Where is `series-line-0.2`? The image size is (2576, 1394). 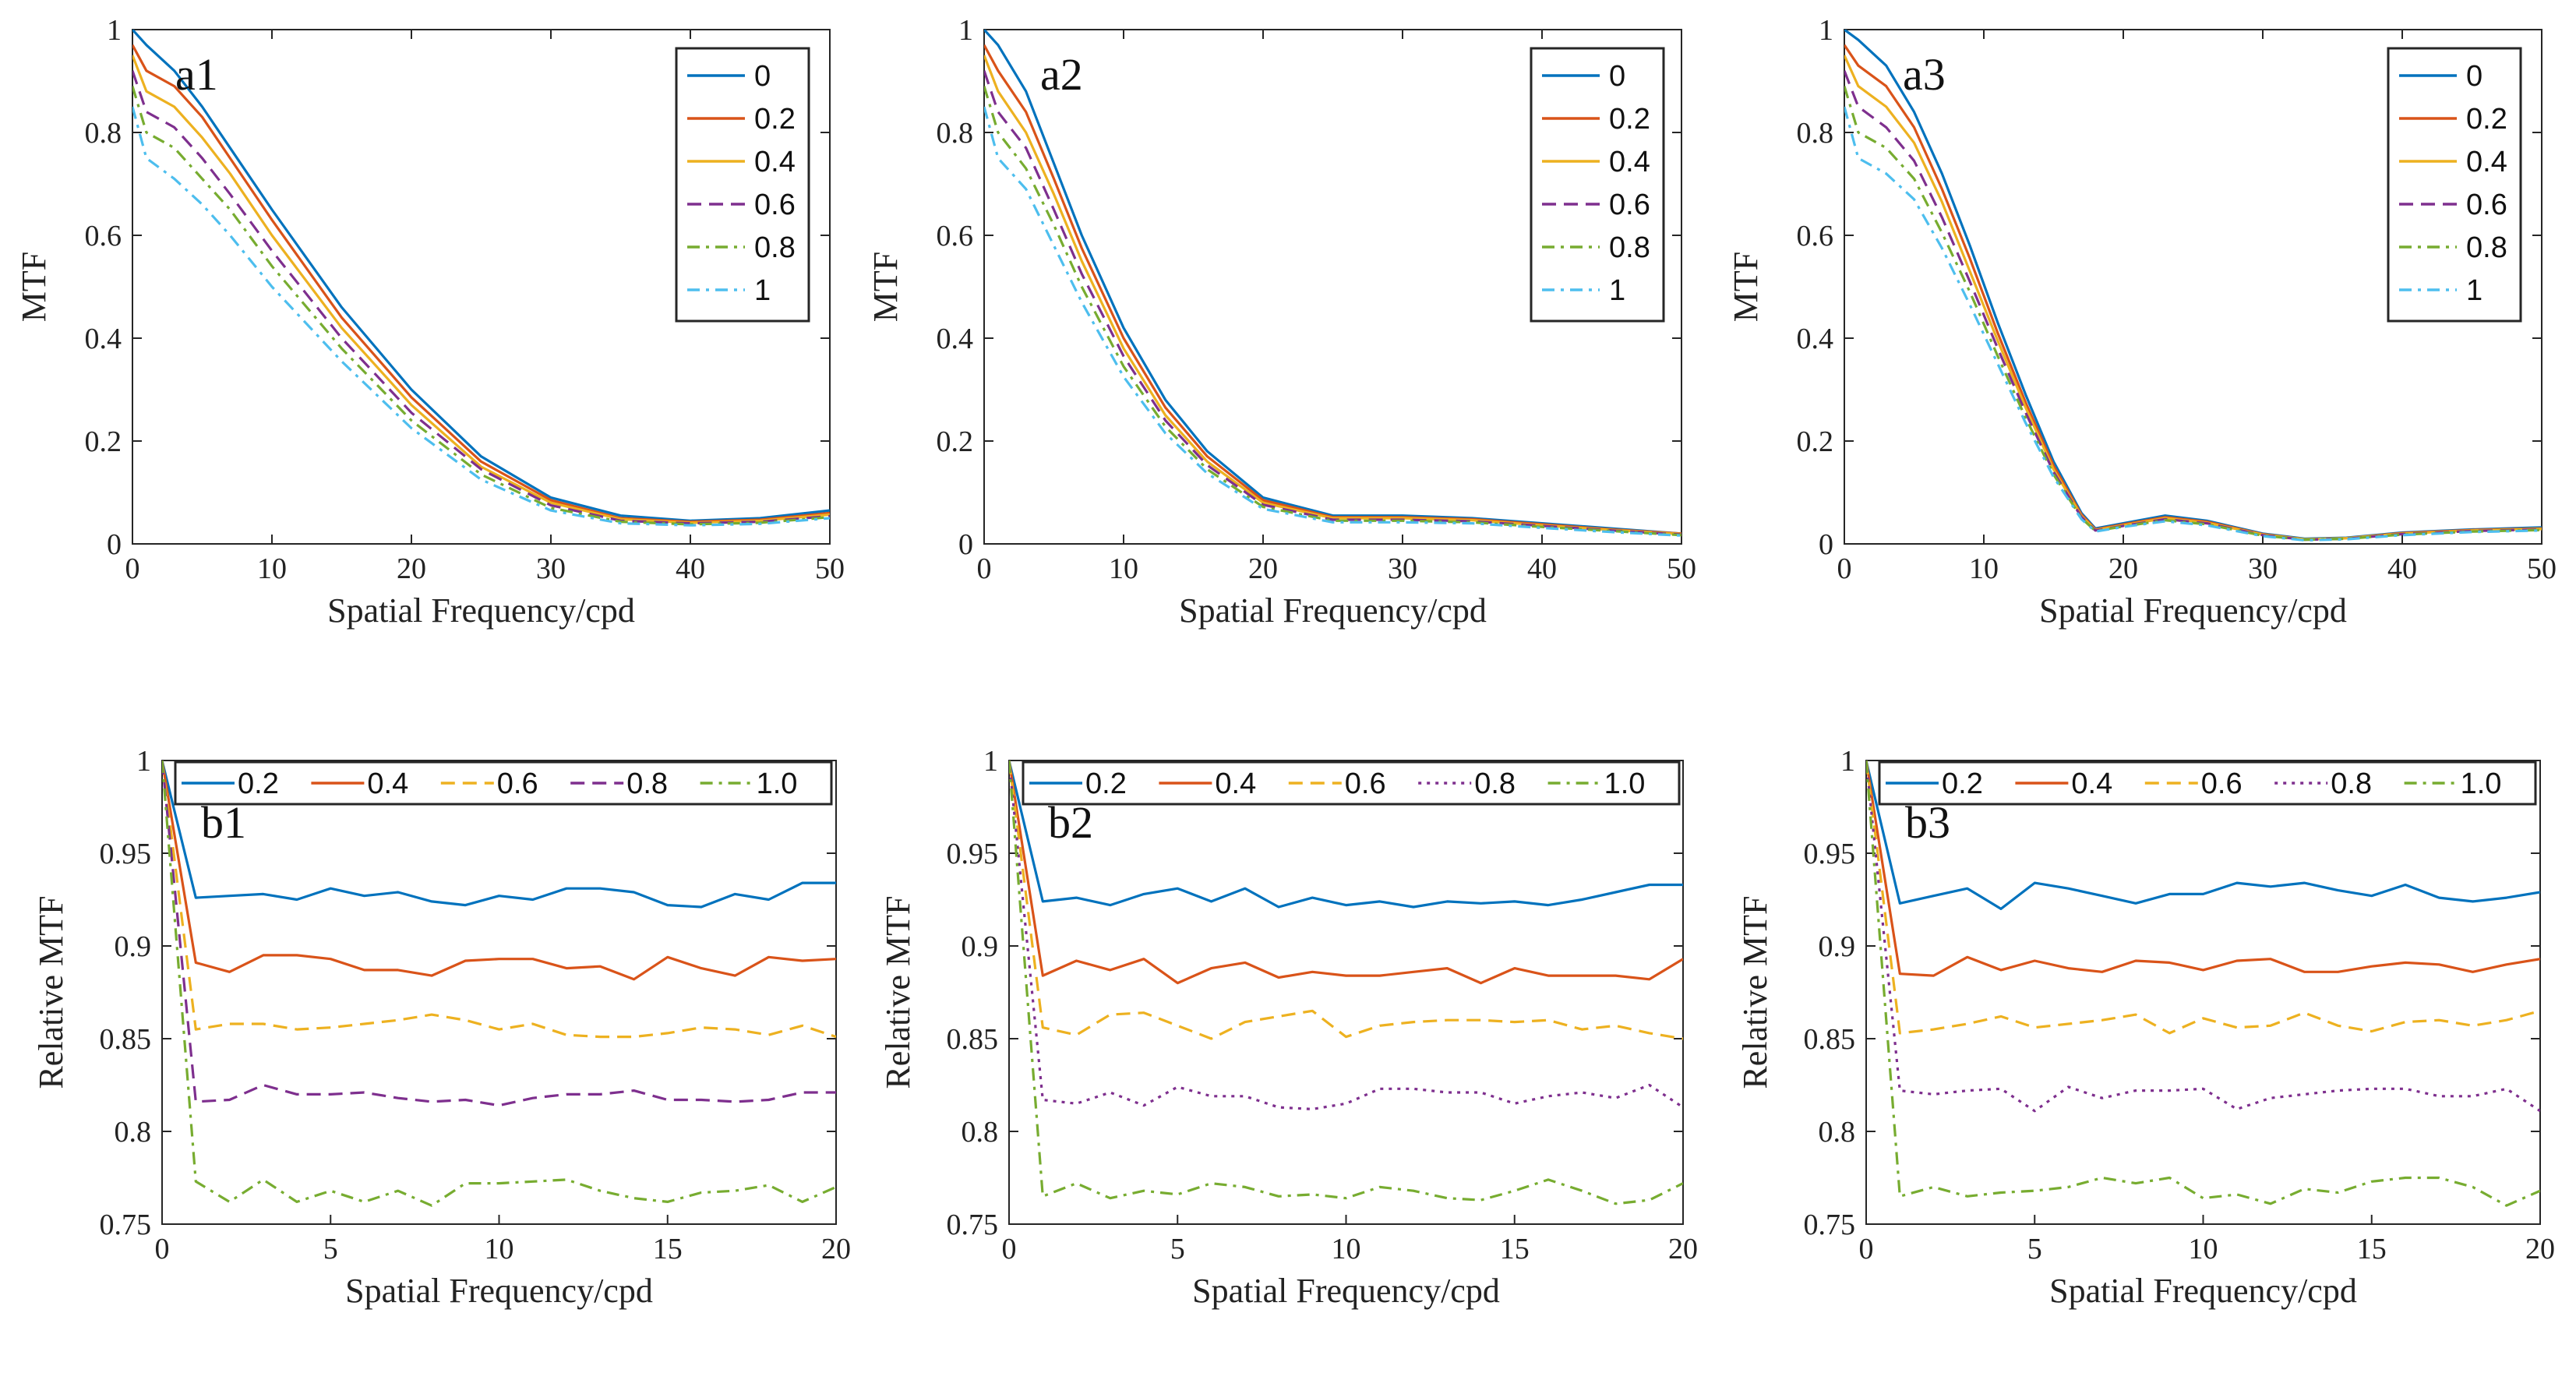 series-line-0.2 is located at coordinates (1346, 835).